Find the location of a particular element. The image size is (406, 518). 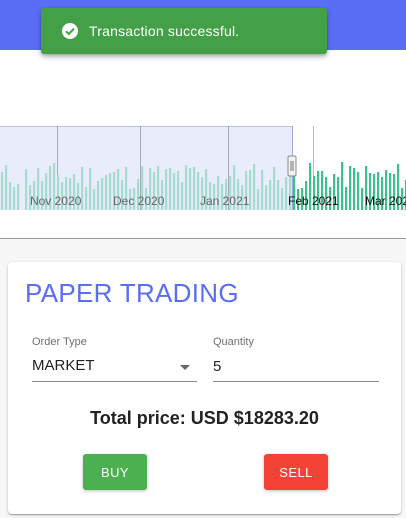

navigator-handle is located at coordinates (292, 166).